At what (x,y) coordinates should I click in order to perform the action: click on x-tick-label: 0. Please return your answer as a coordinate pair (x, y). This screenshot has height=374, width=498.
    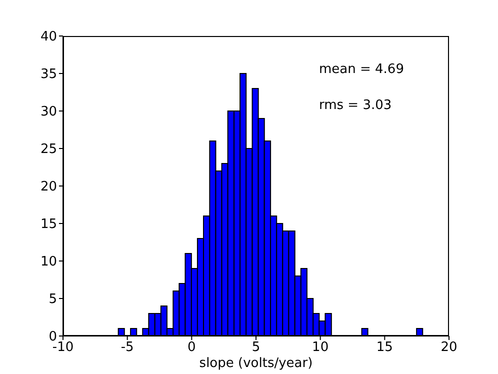
    Looking at the image, I should click on (192, 348).